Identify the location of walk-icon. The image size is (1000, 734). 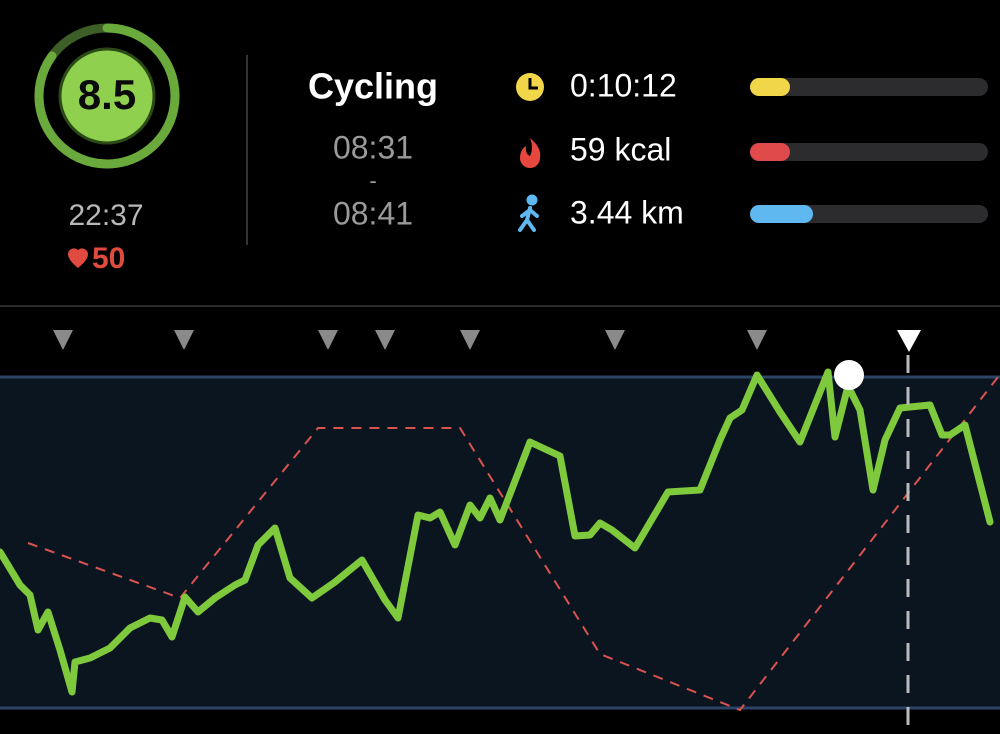
(528, 213).